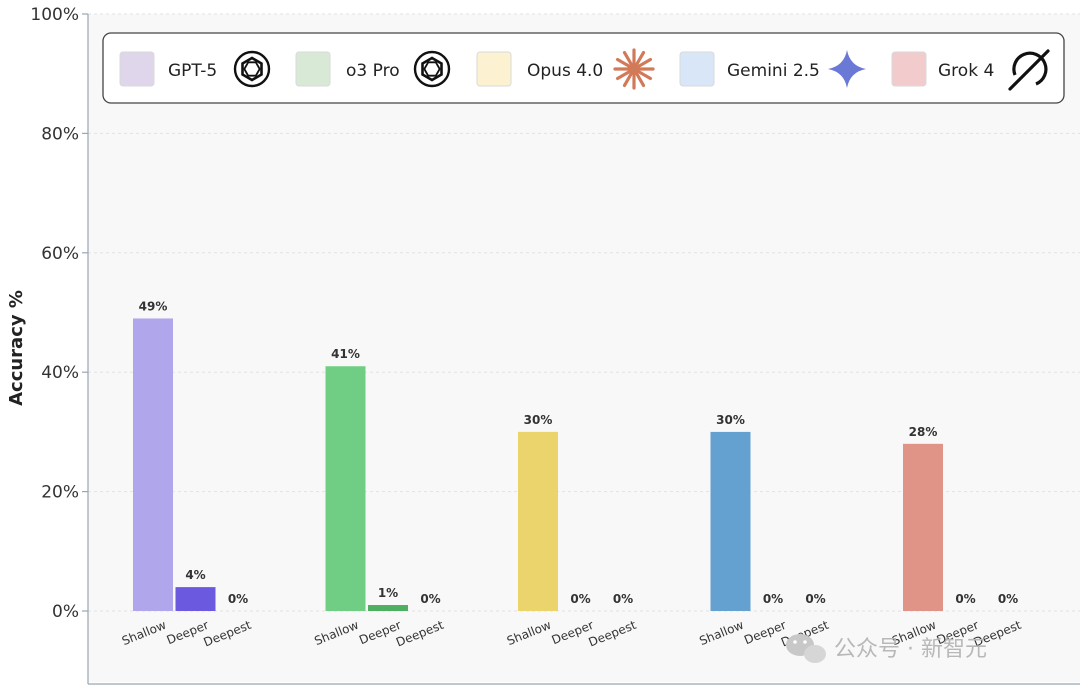 The height and width of the screenshot is (690, 1080). I want to click on anthropic-icon, so click(634, 69).